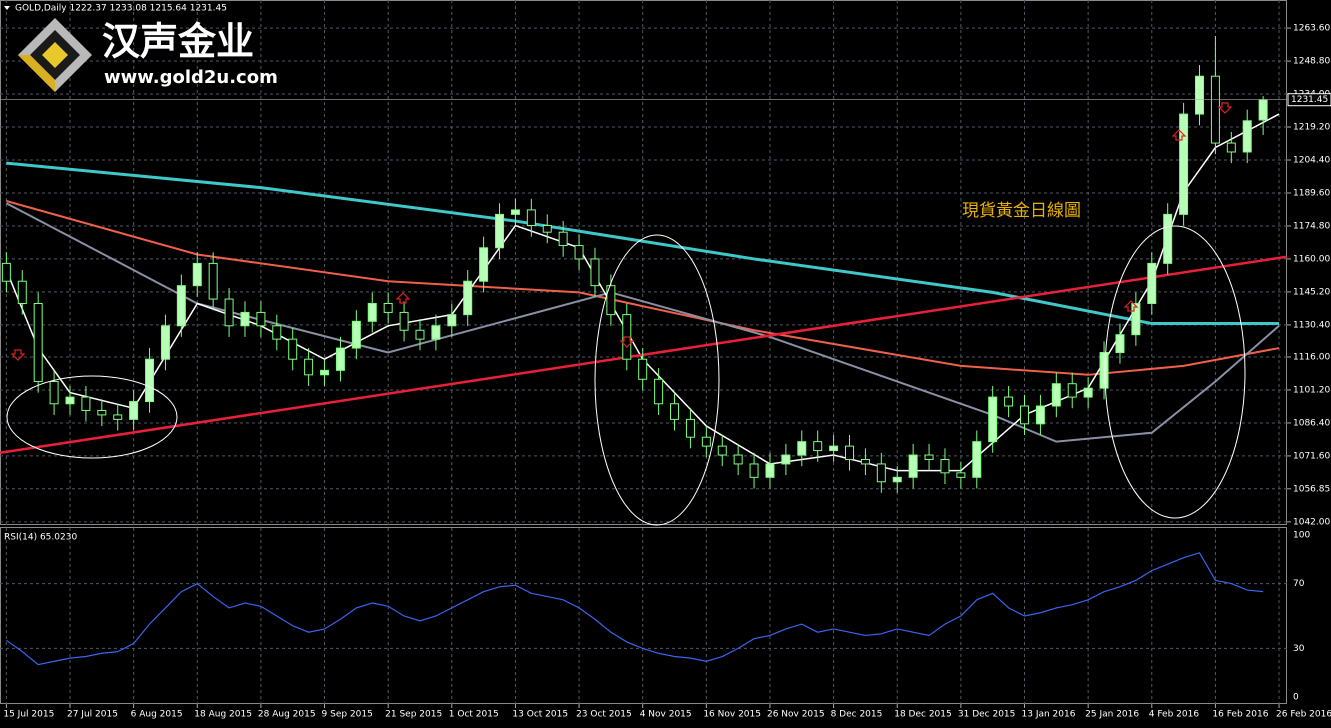 The height and width of the screenshot is (728, 1331). I want to click on x-tick-label: 1 Oct 2015, so click(474, 715).